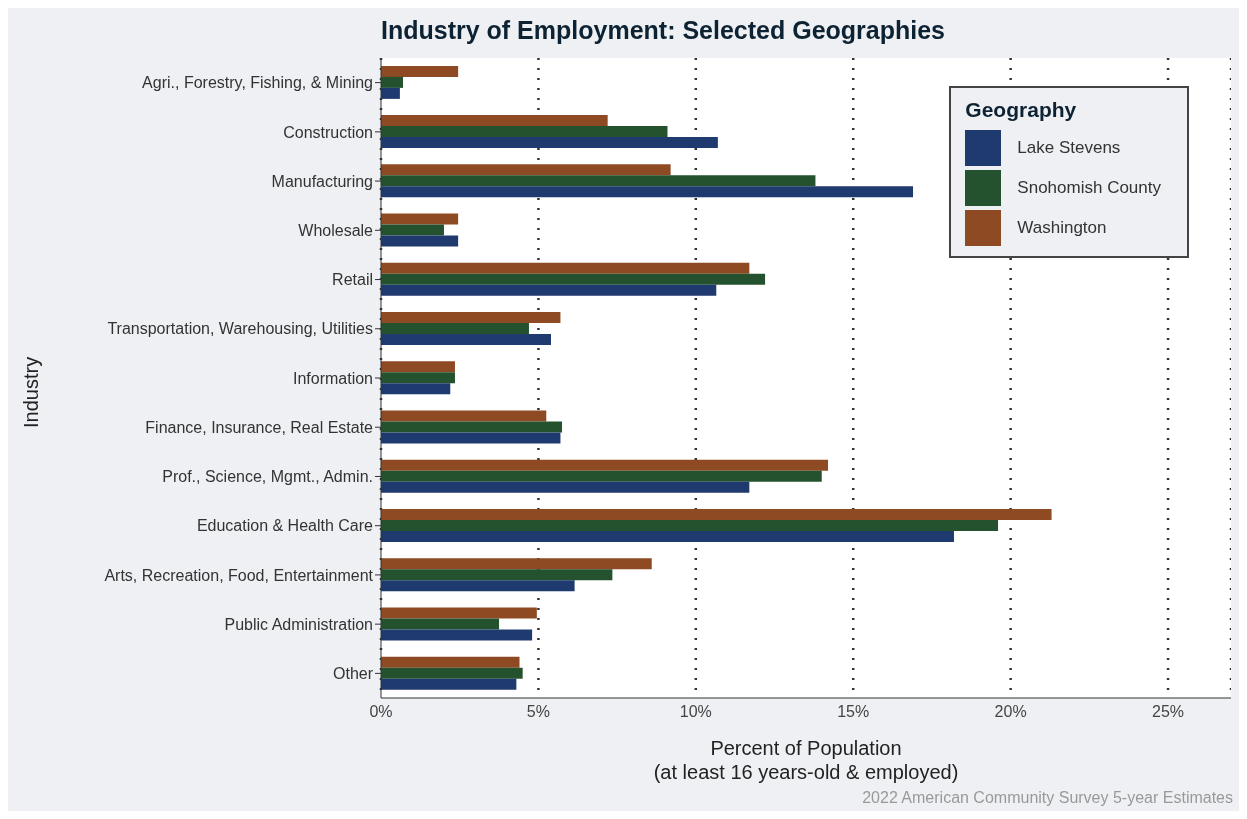 Image resolution: width=1247 pixels, height=819 pixels. What do you see at coordinates (1021, 110) in the screenshot?
I see `legend-title: Geography` at bounding box center [1021, 110].